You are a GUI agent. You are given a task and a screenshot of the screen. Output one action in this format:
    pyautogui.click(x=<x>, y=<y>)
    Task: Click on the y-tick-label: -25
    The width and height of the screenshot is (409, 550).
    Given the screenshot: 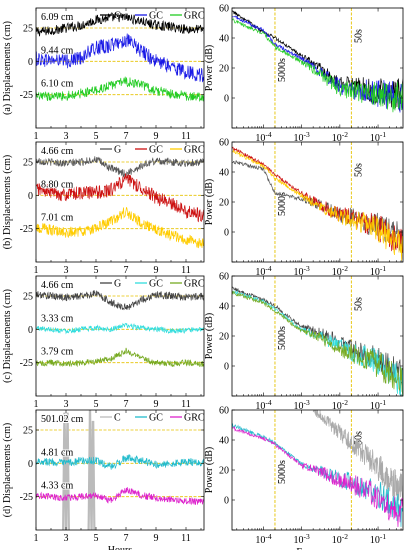 What is the action you would take?
    pyautogui.click(x=26, y=229)
    